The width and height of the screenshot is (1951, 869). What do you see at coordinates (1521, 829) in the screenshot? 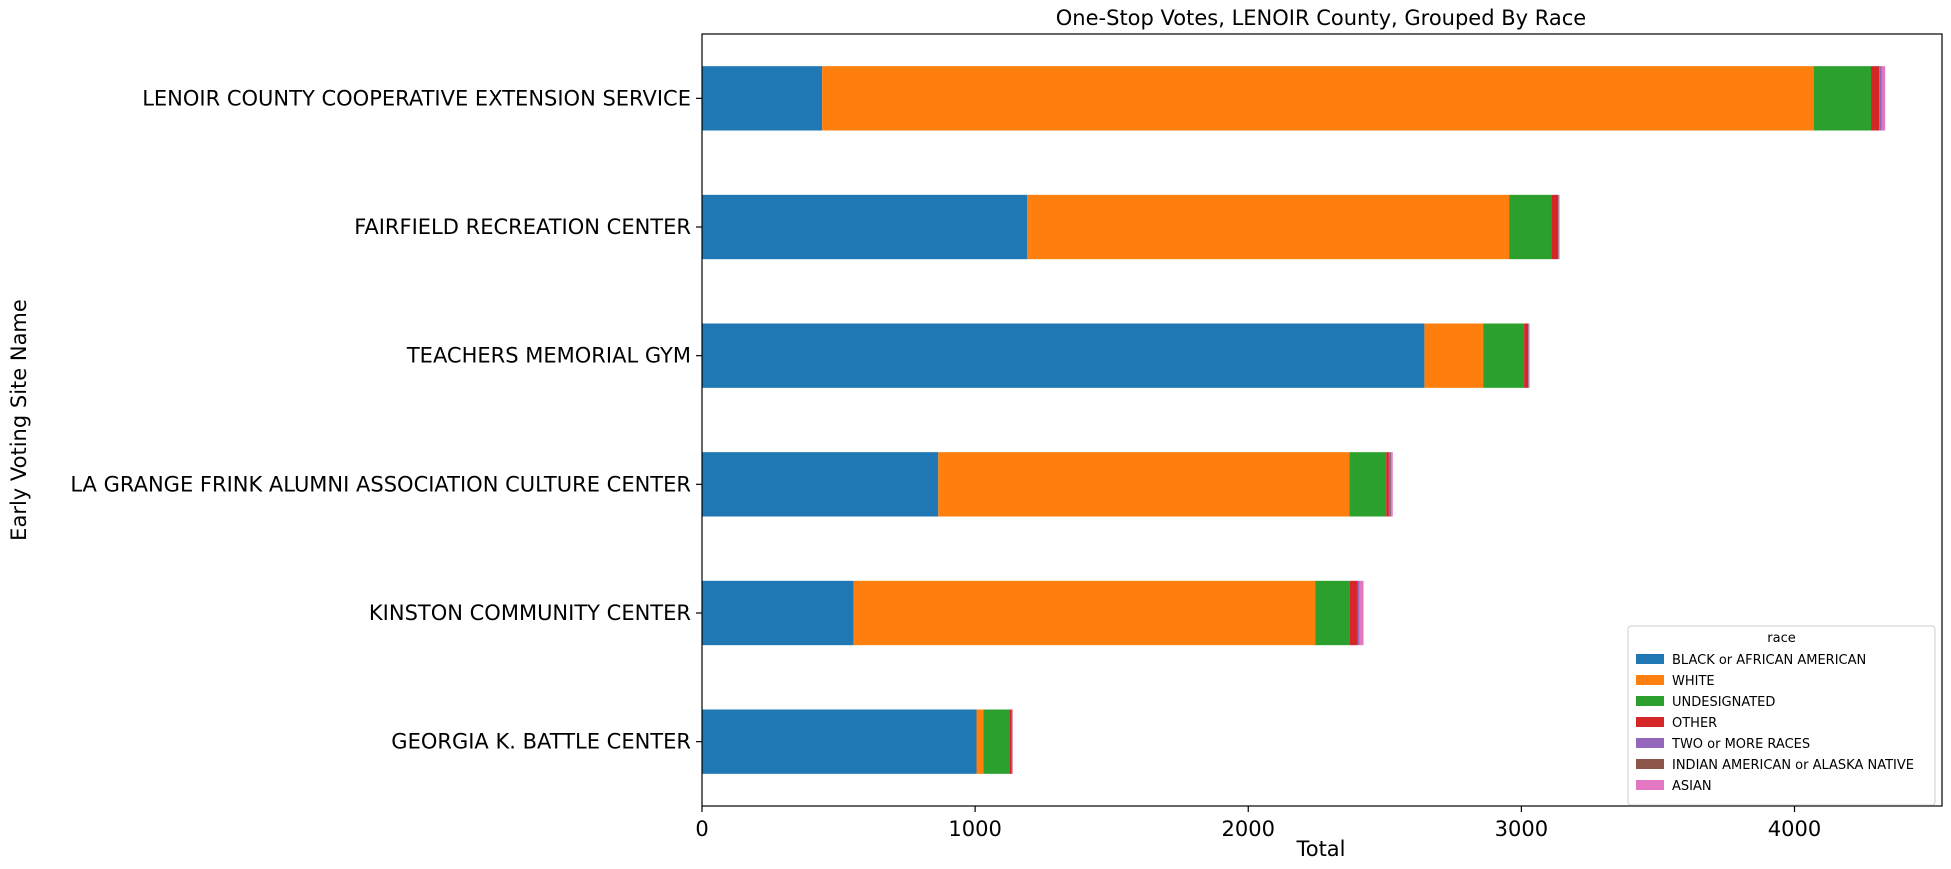
I see `x-tick-label: 3000` at bounding box center [1521, 829].